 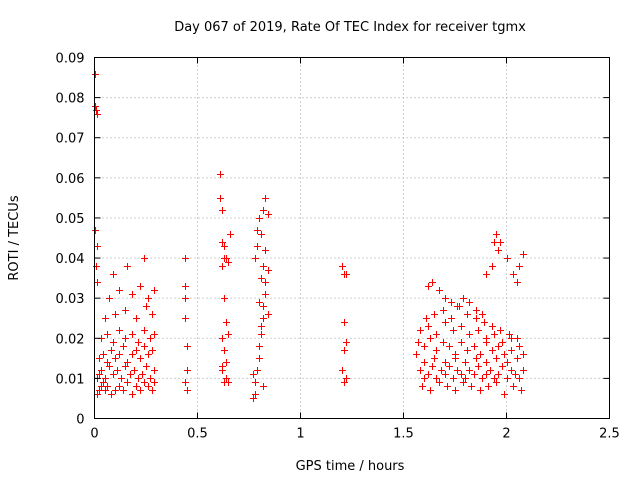 I want to click on y-axis-label: ROTI / TECUs, so click(x=14, y=237).